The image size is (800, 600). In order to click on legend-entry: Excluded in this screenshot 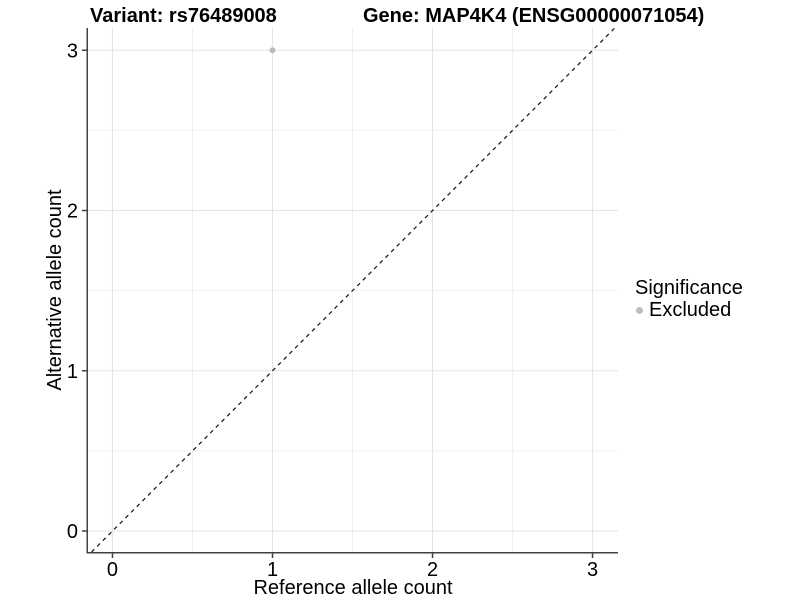, I will do `click(689, 310)`.